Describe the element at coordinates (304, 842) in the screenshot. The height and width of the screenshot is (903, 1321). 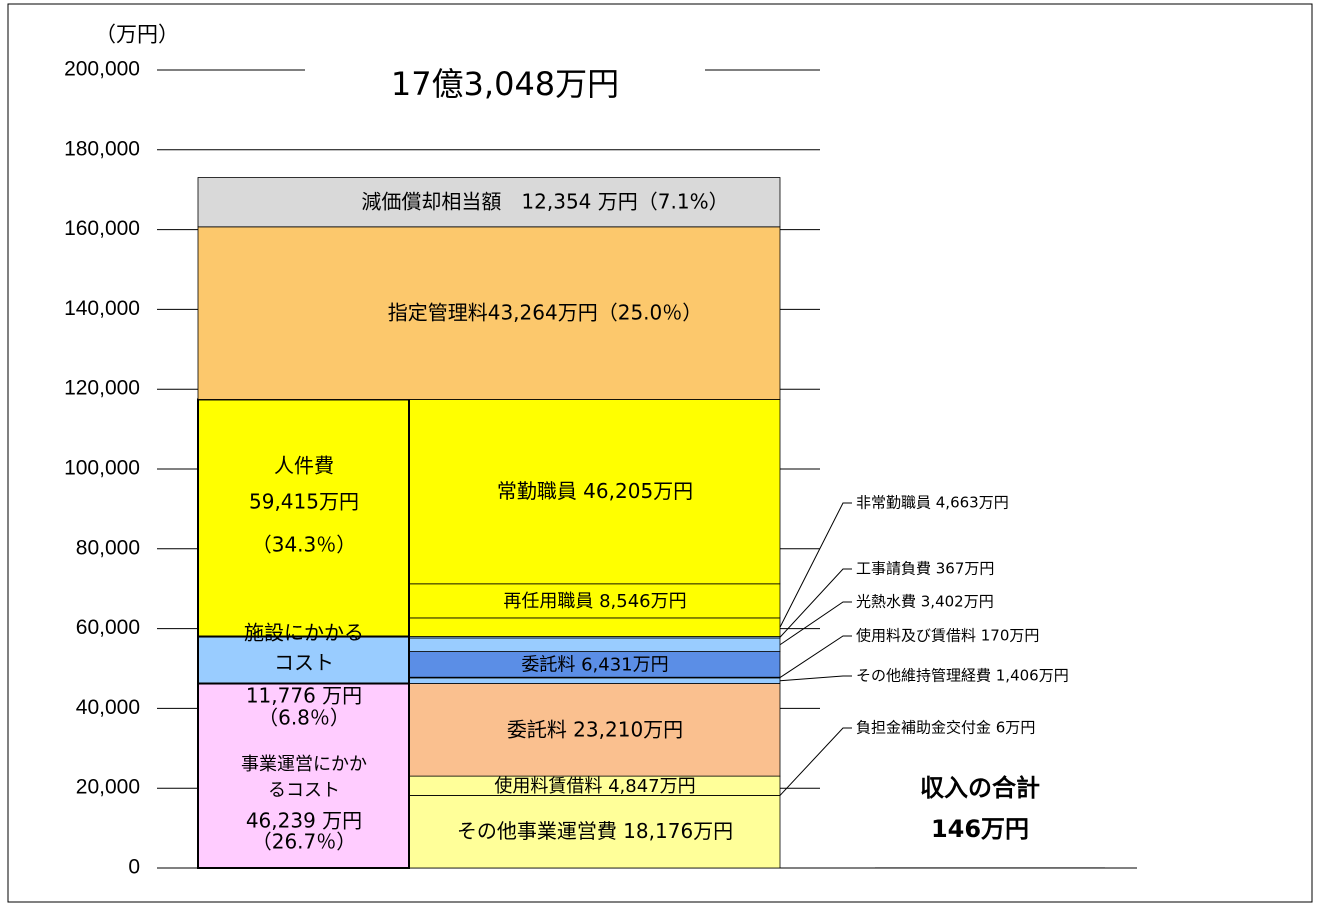
I see `segment-label: （26.7％）` at that location.